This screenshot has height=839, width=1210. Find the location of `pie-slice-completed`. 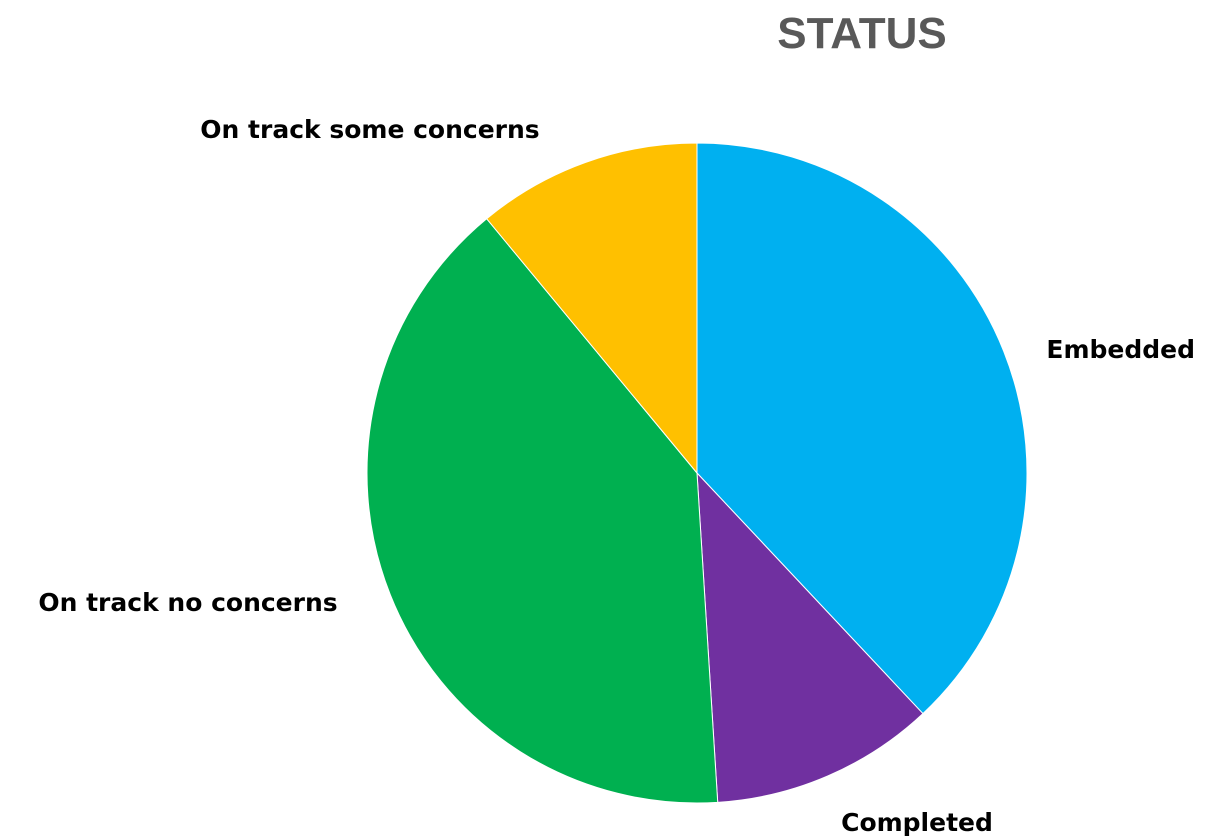

pie-slice-completed is located at coordinates (810, 637).